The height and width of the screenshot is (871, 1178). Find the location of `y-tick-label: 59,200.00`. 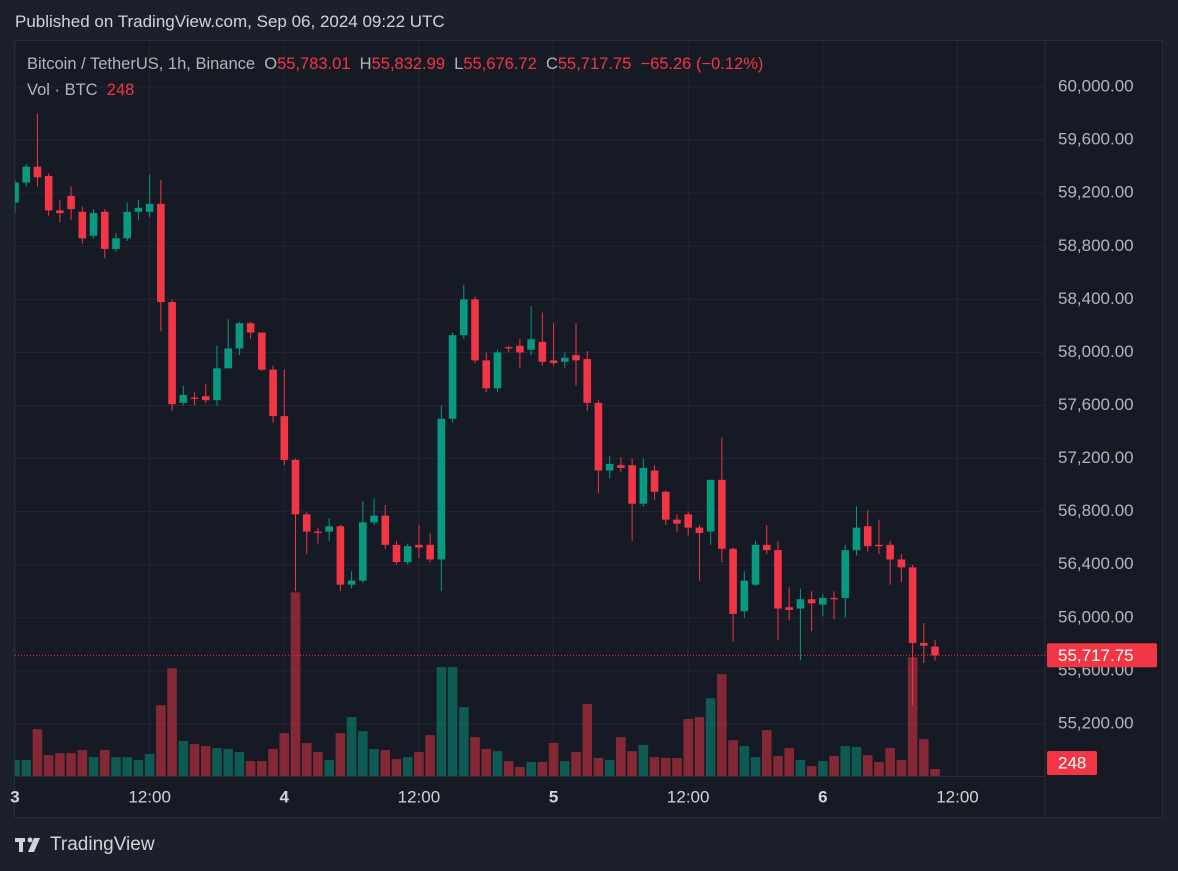

y-tick-label: 59,200.00 is located at coordinates (1096, 192).